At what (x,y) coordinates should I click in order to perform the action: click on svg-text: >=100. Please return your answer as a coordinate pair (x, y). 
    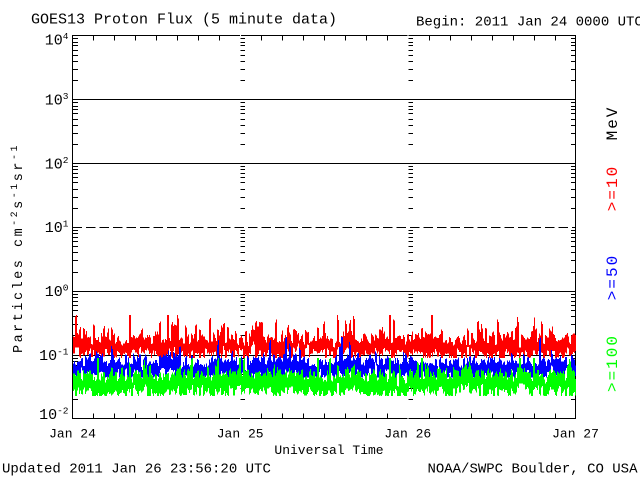
    Looking at the image, I should click on (613, 363).